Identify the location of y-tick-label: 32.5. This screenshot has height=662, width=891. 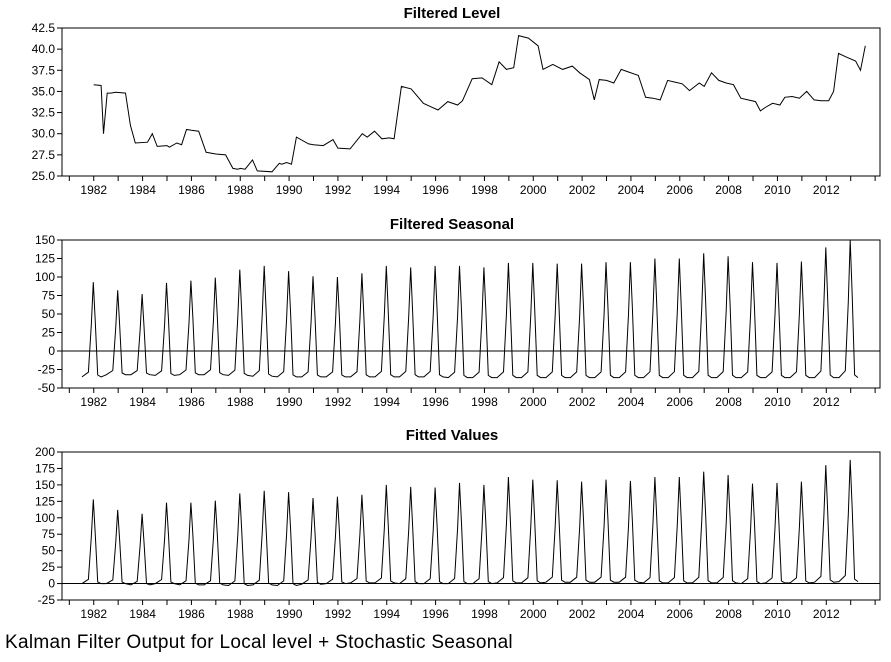
(44, 113).